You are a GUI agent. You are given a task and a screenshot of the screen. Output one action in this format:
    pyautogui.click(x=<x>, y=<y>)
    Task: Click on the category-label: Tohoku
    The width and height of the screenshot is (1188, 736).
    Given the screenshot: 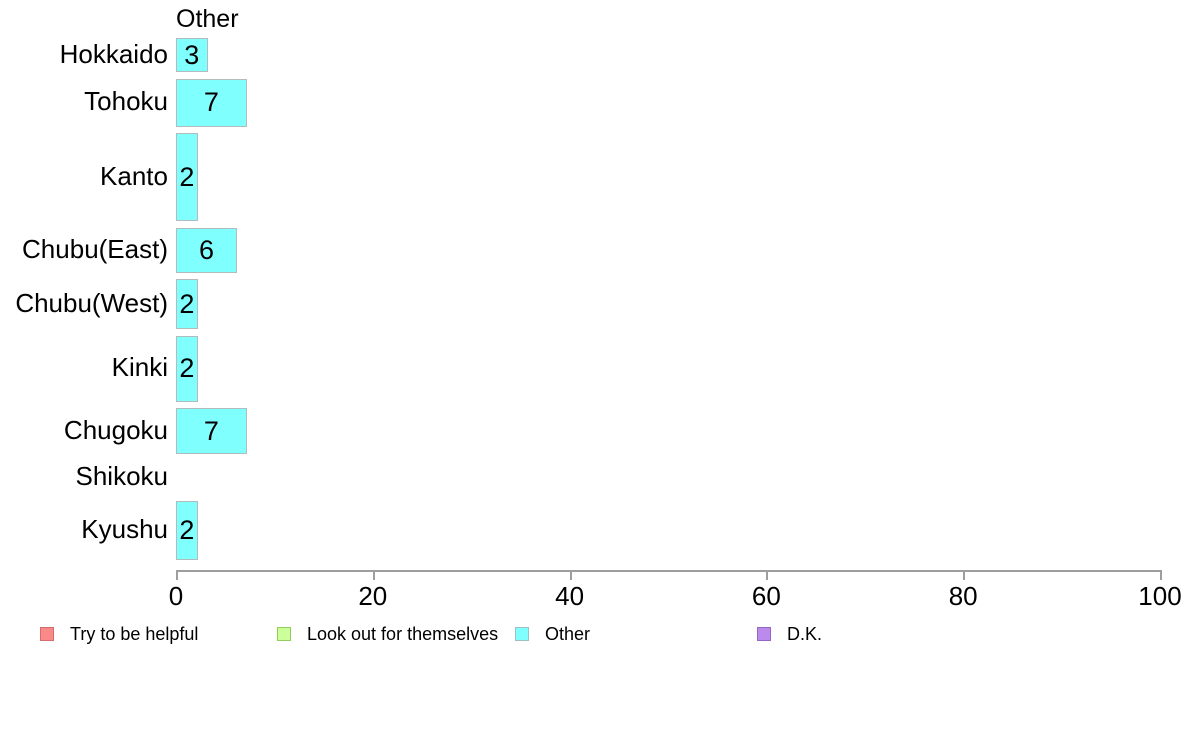 What is the action you would take?
    pyautogui.click(x=126, y=101)
    